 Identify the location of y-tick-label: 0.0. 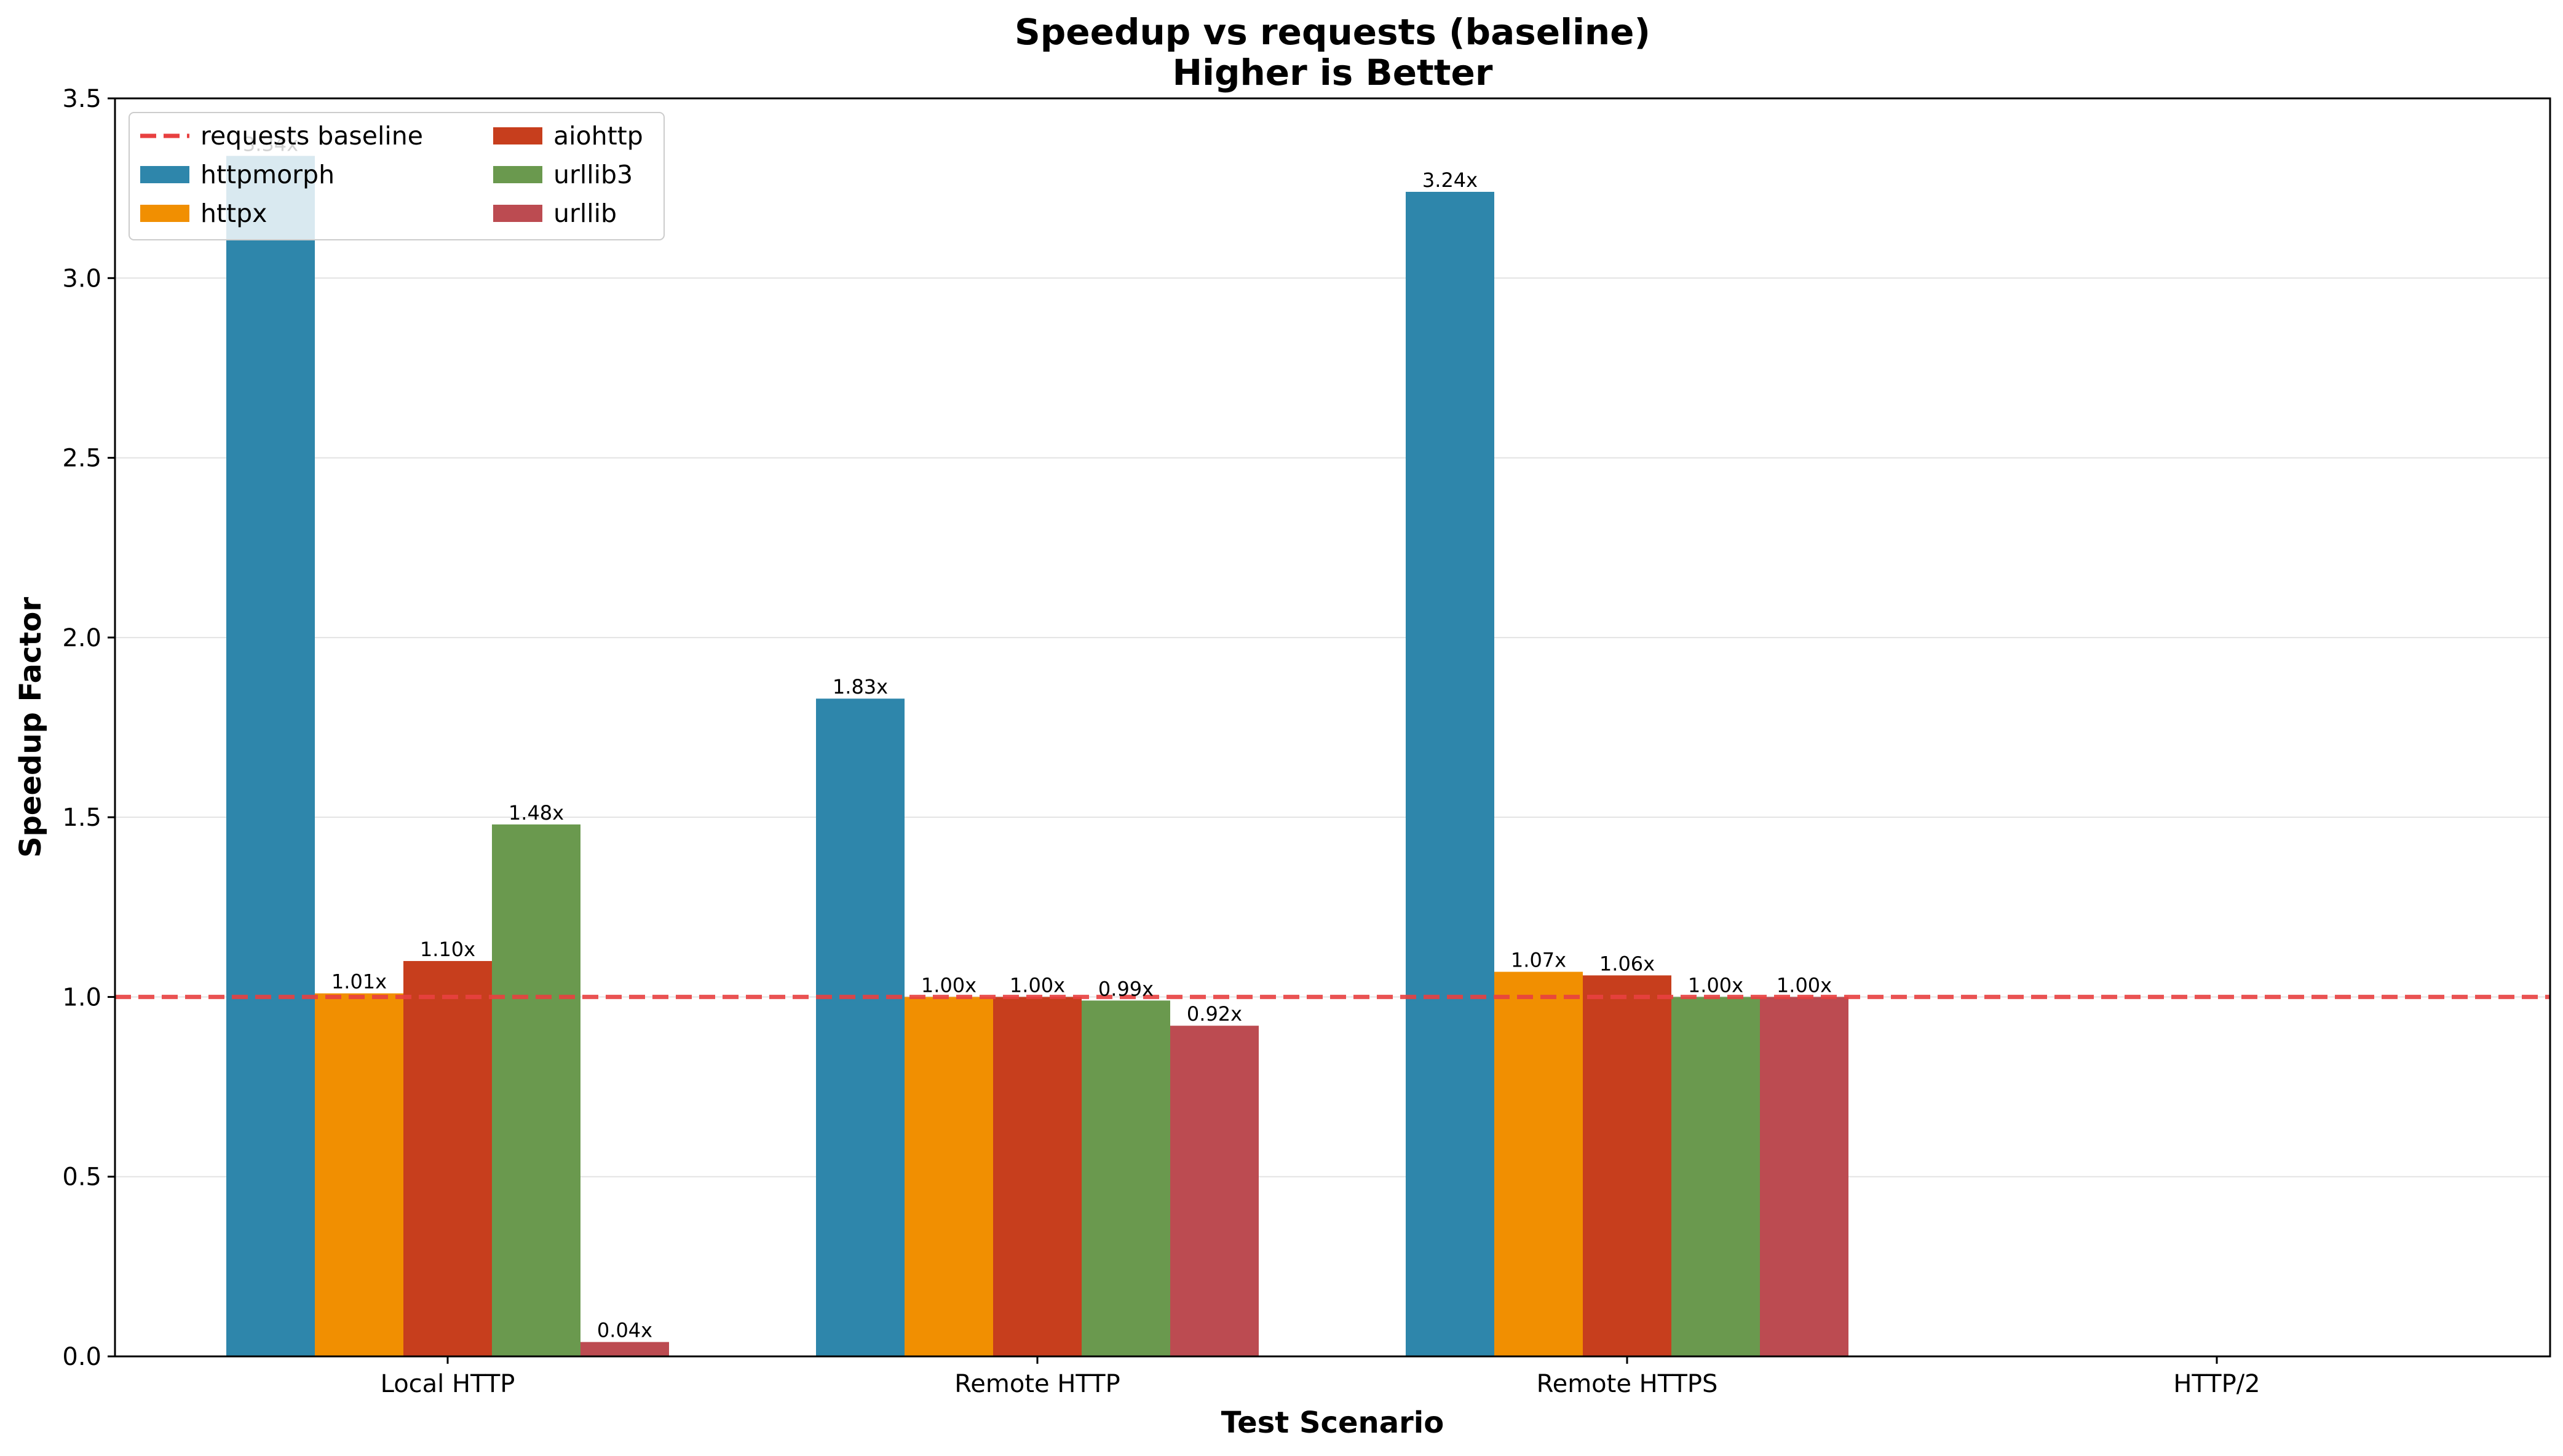
(81, 1357).